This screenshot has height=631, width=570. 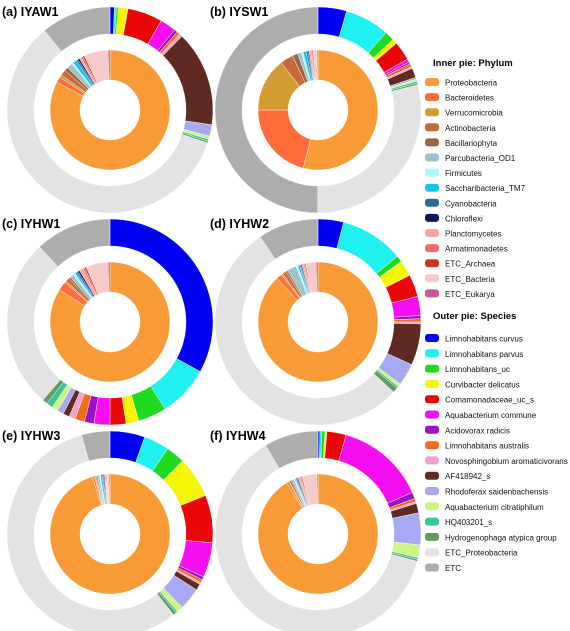 I want to click on legend-label: Curvibacter delicatus, so click(x=482, y=384).